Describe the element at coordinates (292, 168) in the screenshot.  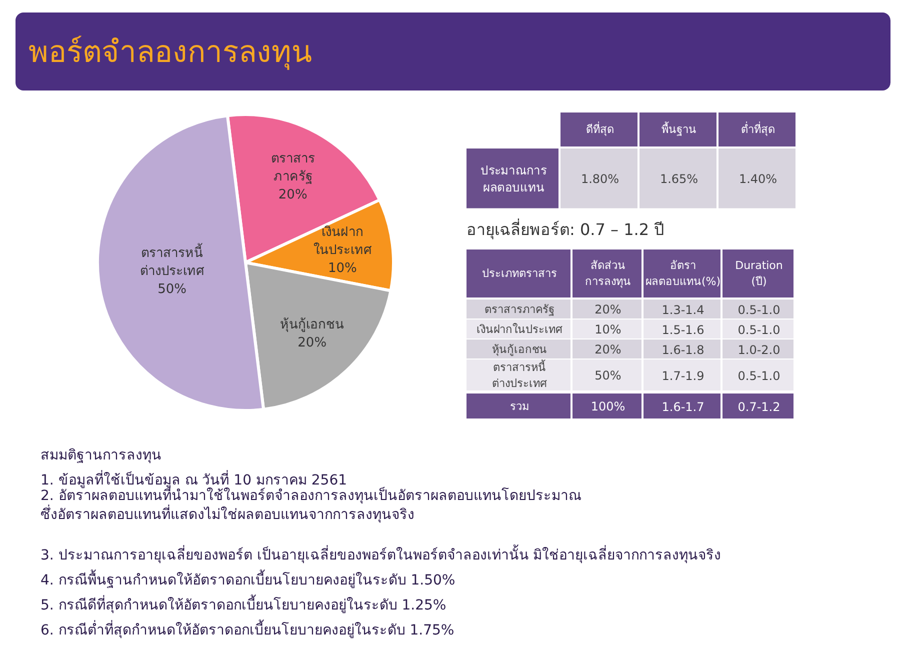
I see `slice-label: ตราสาร ภาครัฐ` at that location.